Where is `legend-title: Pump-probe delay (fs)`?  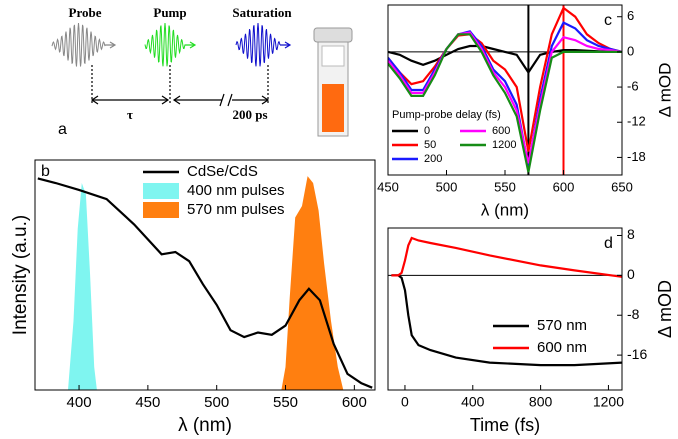 legend-title: Pump-probe delay (fs) is located at coordinates (446, 115).